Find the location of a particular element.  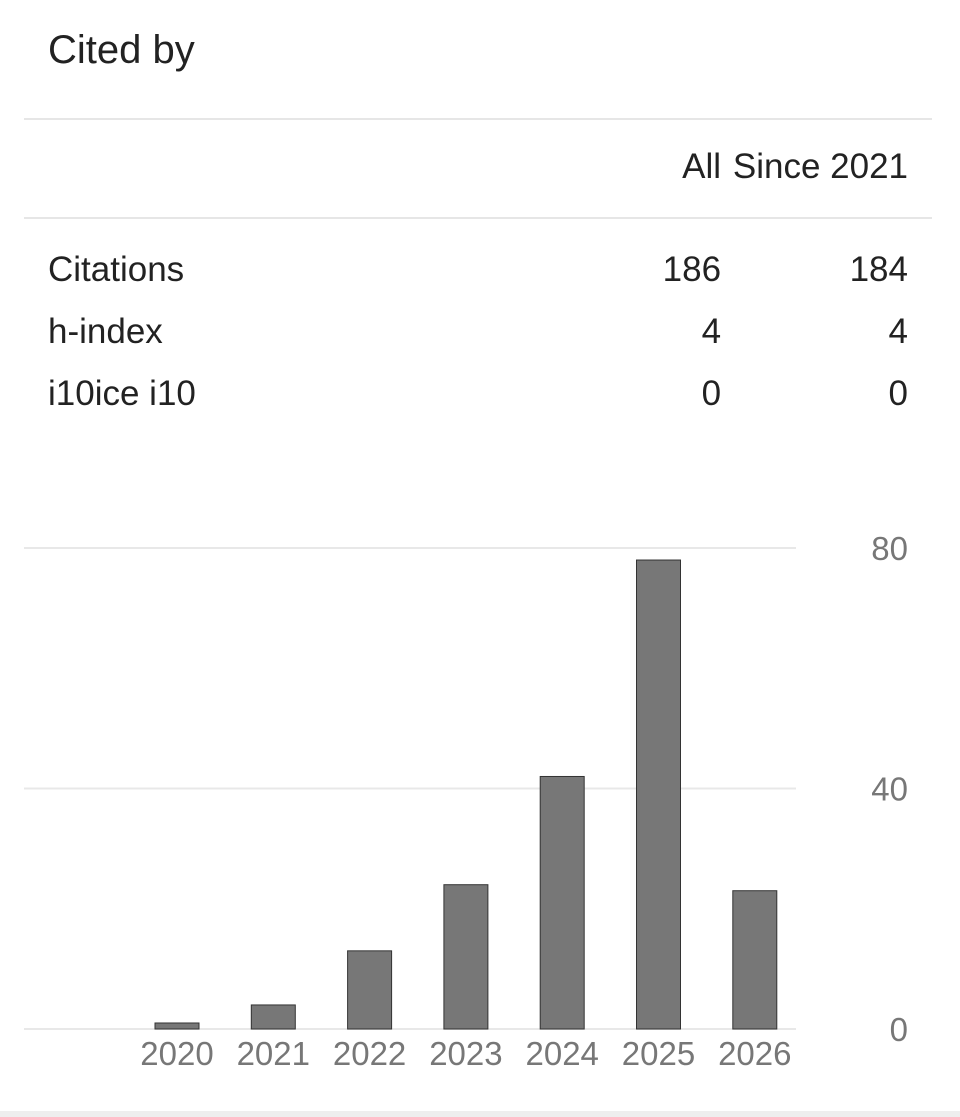

table-row: Citations 186 184 is located at coordinates (478, 250).